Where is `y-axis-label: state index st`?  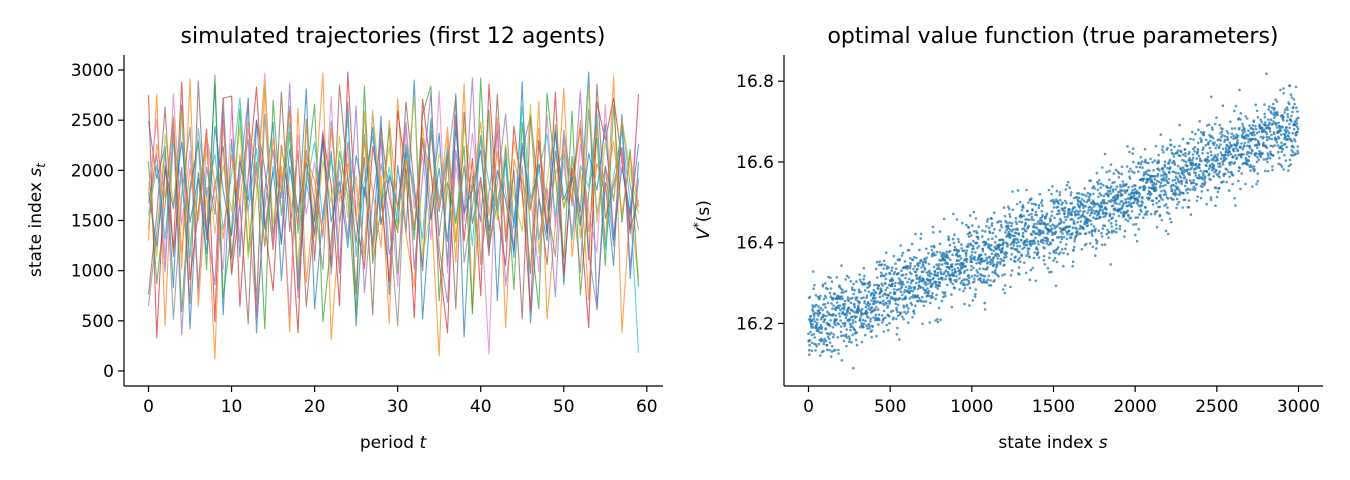 y-axis-label: state index st is located at coordinates (37, 219).